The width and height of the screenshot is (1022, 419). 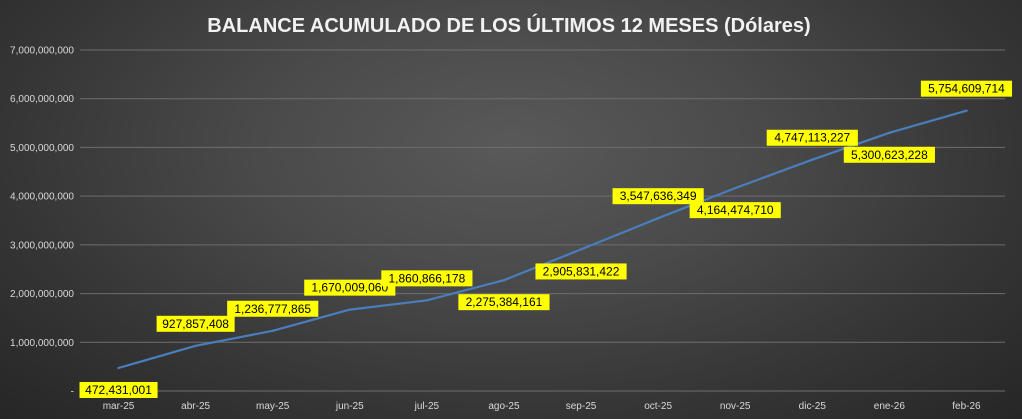 What do you see at coordinates (42, 148) in the screenshot?
I see `y-tick-label: 5,000,000,000` at bounding box center [42, 148].